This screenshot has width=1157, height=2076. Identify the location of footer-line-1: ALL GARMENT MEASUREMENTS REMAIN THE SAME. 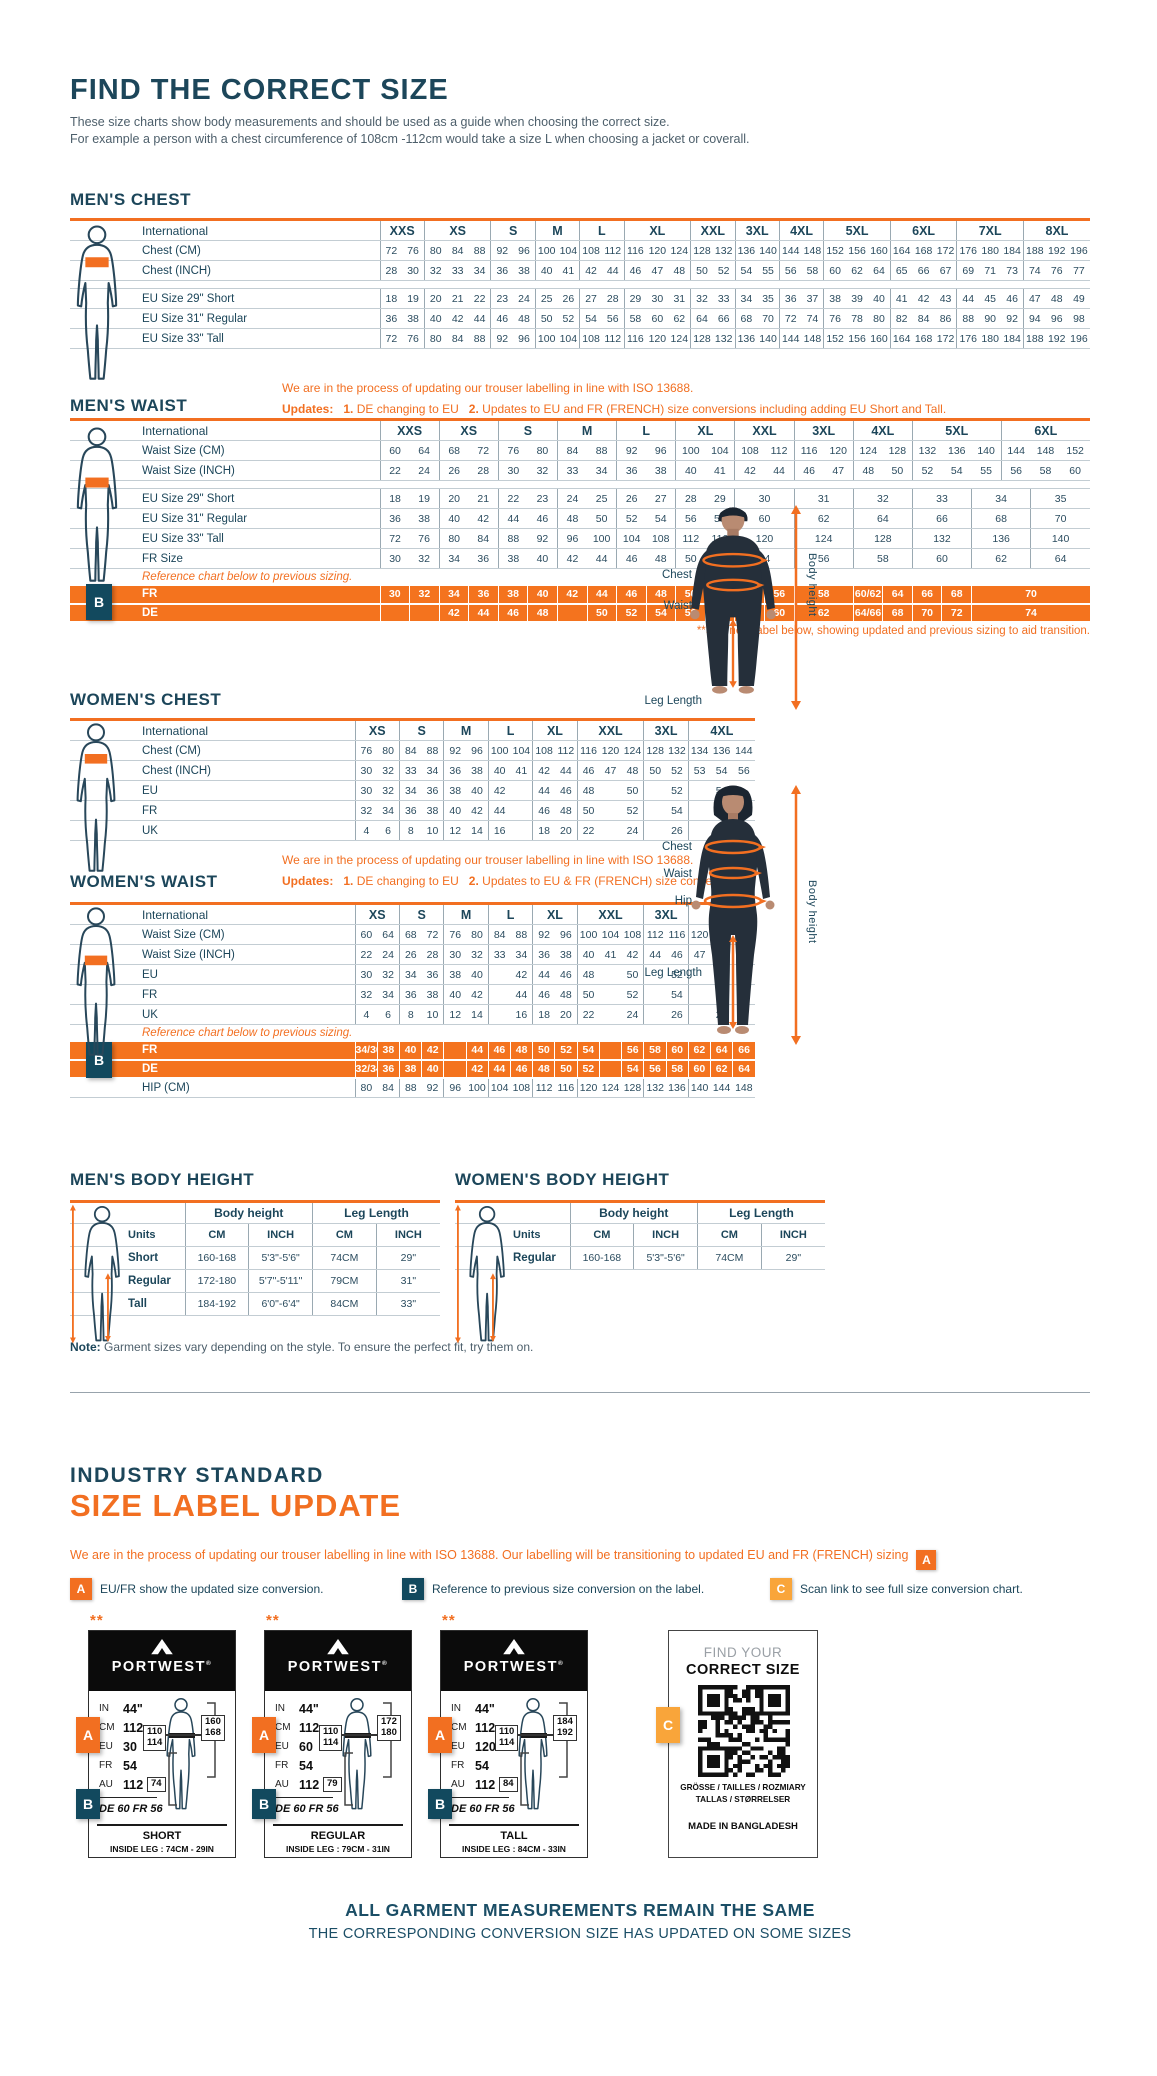
(580, 1910).